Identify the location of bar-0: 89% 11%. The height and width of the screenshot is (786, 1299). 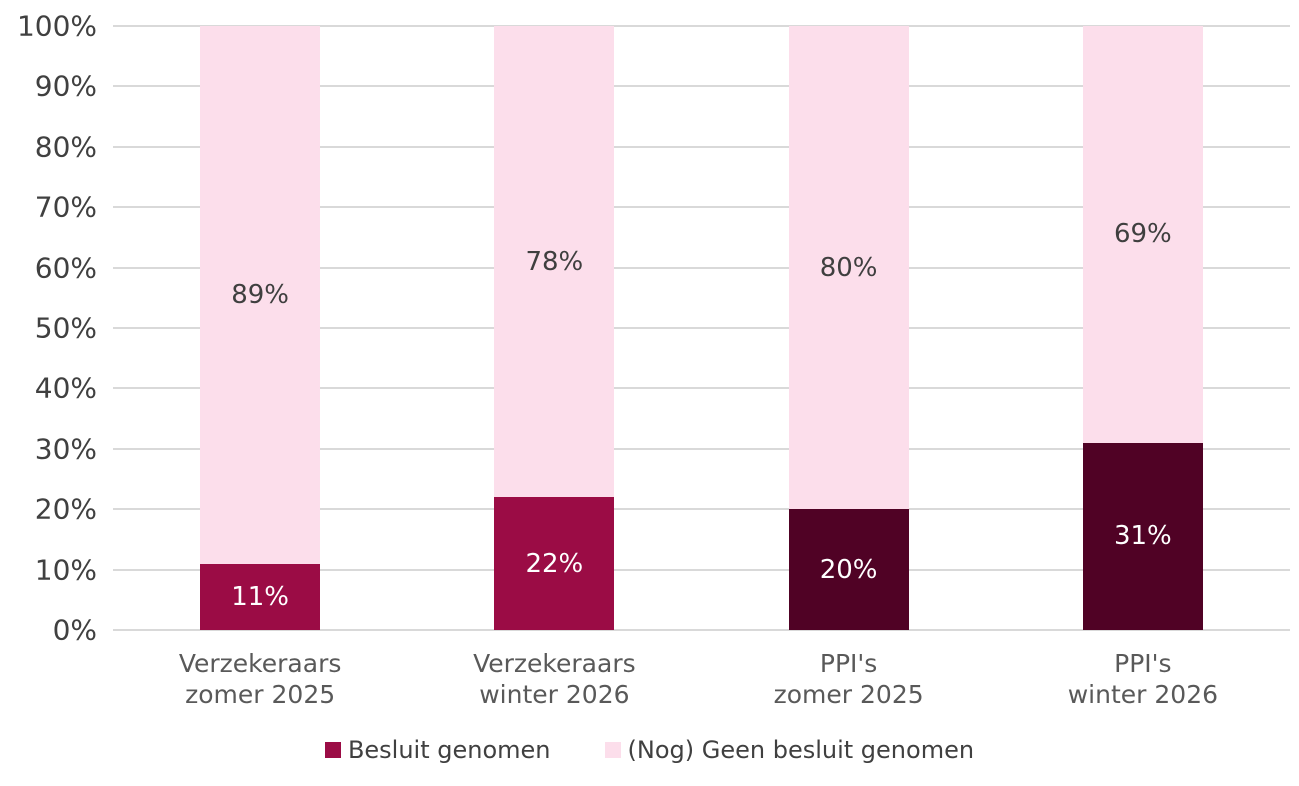
(260, 328).